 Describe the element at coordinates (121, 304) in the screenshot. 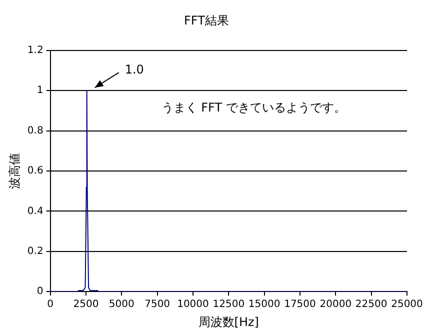

I see `x-tick-label: 5000` at that location.